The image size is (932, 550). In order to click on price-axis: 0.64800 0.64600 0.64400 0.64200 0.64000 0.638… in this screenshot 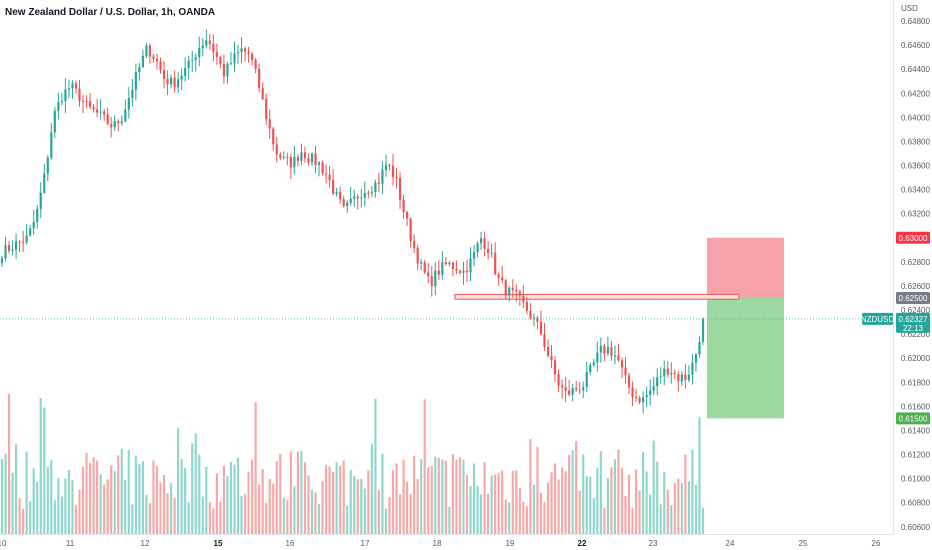, I will do `click(915, 274)`.